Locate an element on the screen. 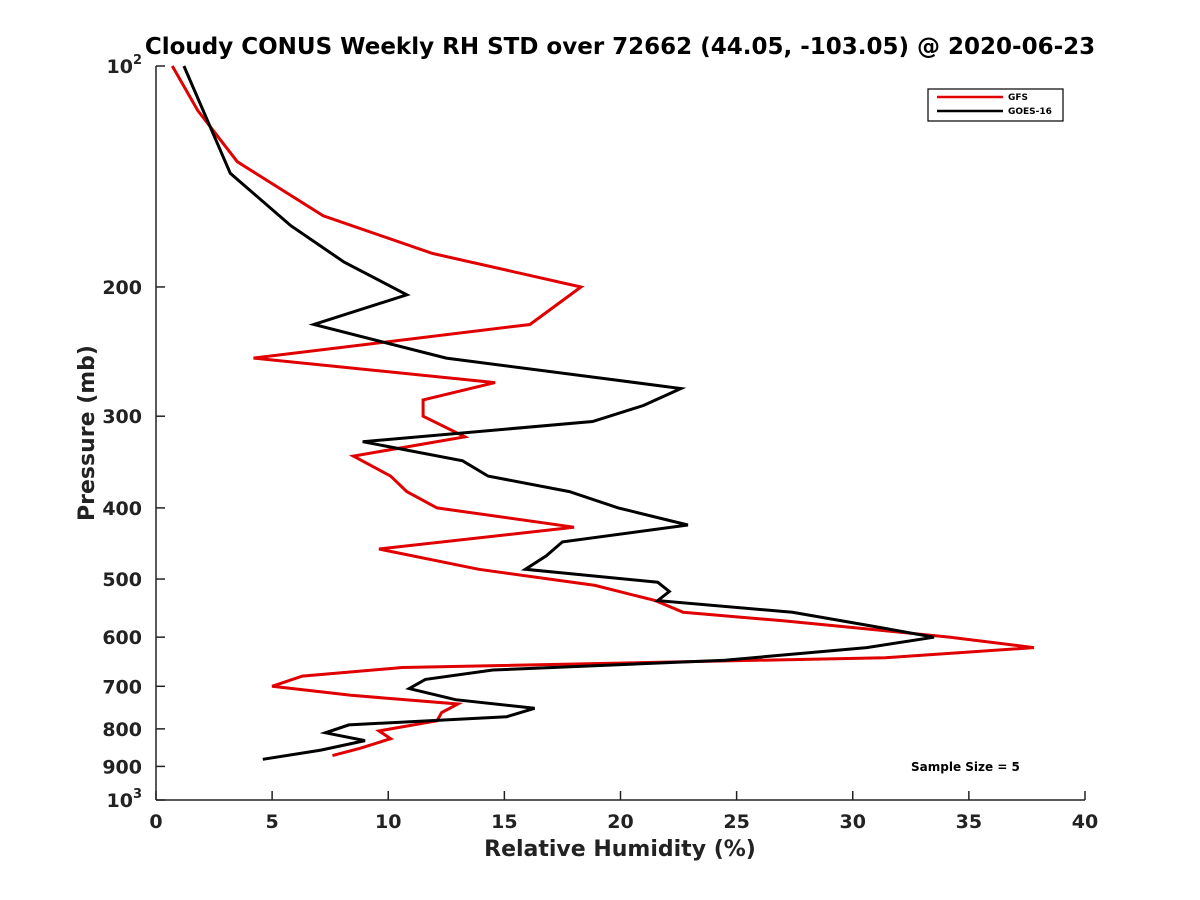 The width and height of the screenshot is (1200, 900). x-tick-label: 15 is located at coordinates (504, 822).